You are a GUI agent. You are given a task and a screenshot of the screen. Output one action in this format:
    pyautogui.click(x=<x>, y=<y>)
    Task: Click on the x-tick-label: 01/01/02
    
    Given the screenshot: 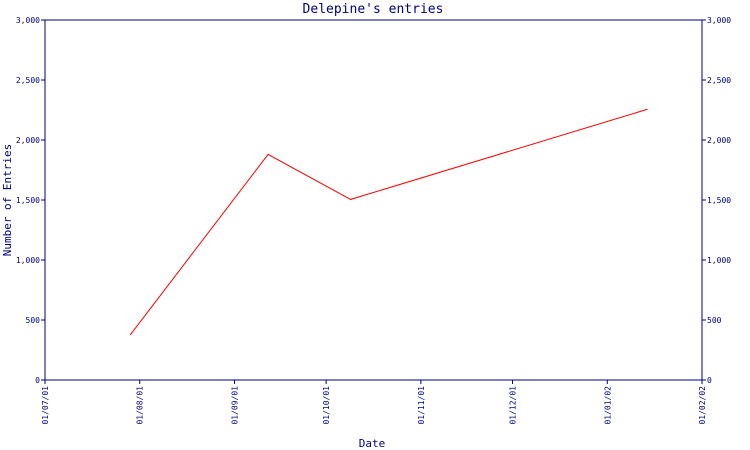 What is the action you would take?
    pyautogui.click(x=607, y=405)
    